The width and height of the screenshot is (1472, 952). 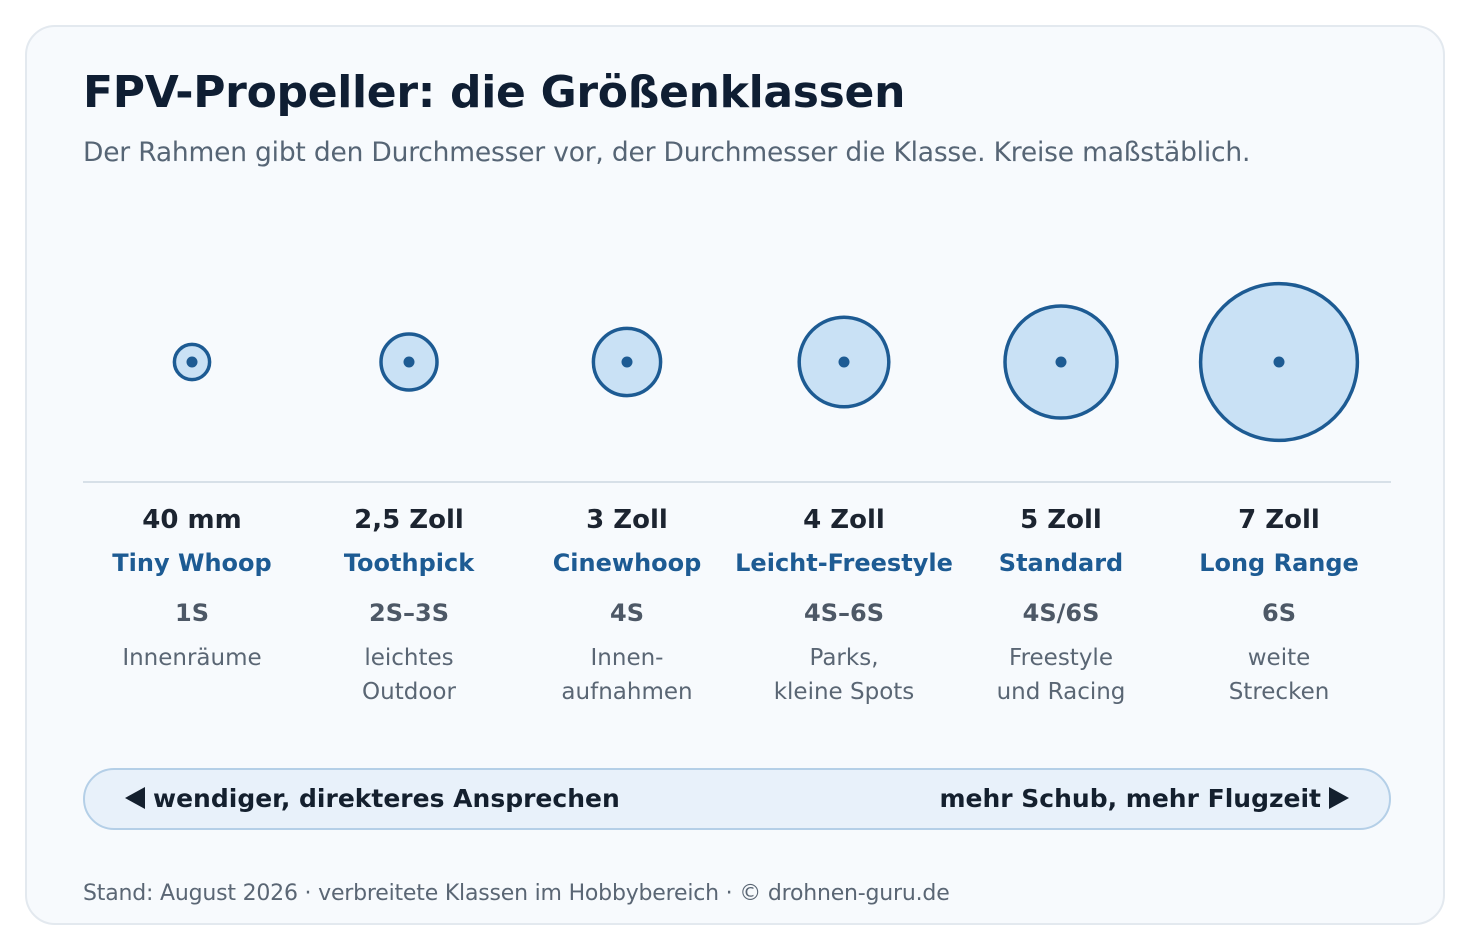 I want to click on range-right: mehr Schub, mehr Flugzeit, so click(x=1144, y=799).